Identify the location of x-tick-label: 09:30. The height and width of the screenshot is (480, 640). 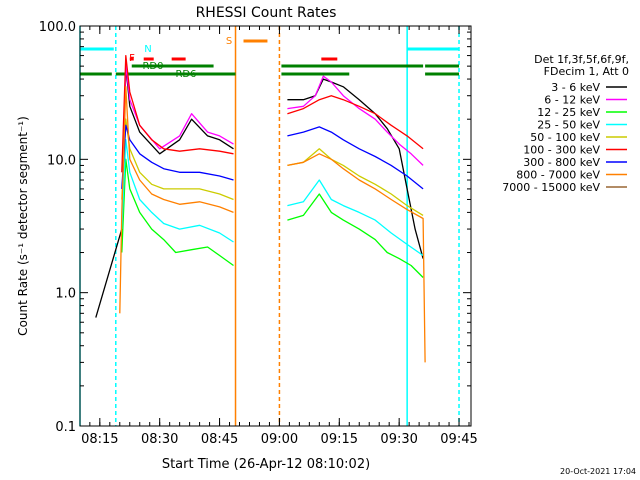
(398, 439).